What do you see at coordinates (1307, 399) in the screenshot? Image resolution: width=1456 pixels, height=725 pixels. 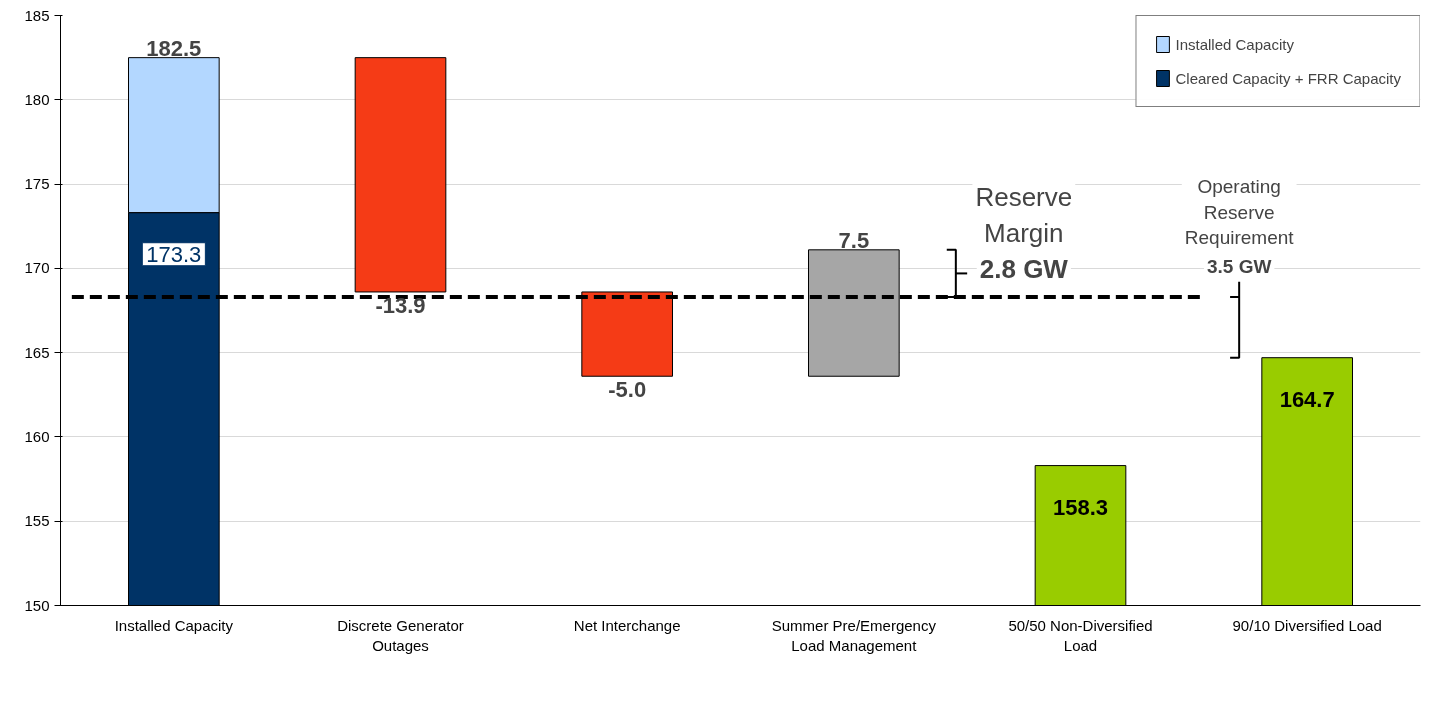 I see `data-label: 164.7` at bounding box center [1307, 399].